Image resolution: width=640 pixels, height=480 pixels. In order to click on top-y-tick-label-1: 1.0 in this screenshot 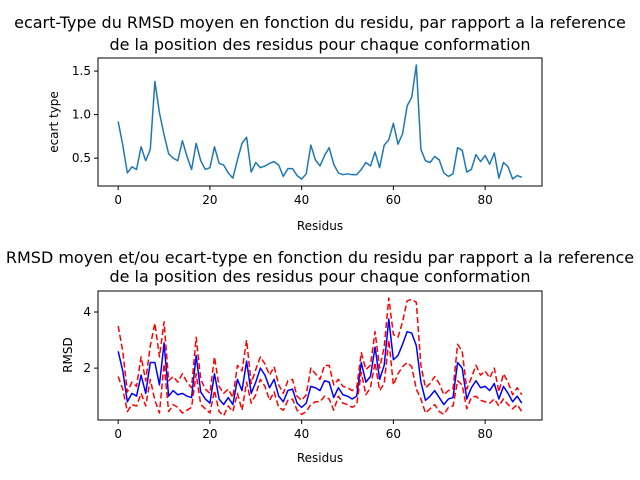, I will do `click(81, 115)`.